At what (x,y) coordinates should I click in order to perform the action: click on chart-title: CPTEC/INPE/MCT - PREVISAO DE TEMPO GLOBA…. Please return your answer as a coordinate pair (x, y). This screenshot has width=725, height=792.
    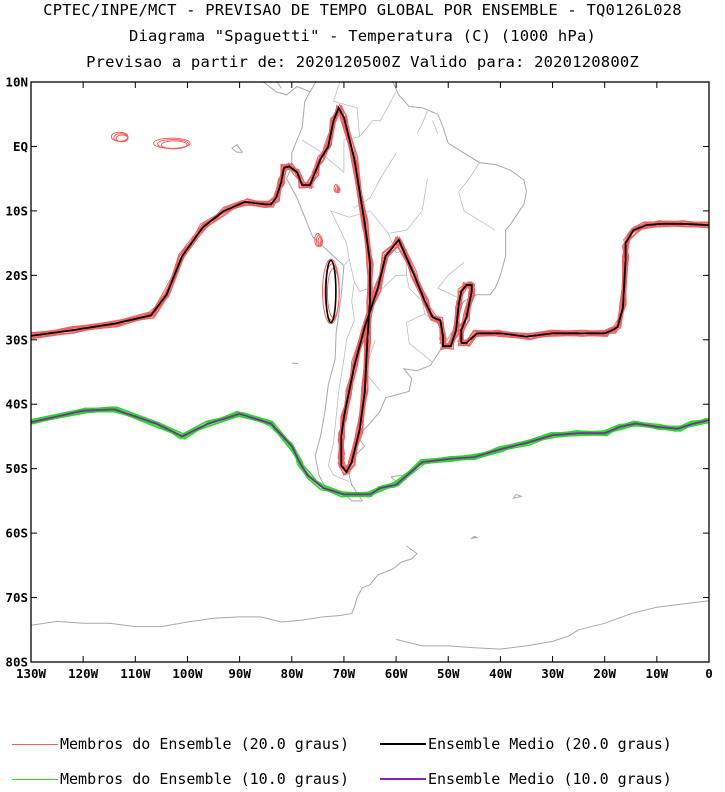
    Looking at the image, I should click on (362, 10).